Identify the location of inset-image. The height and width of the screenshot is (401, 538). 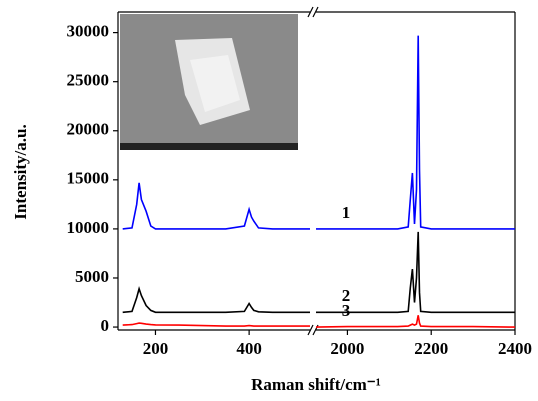
(209, 82).